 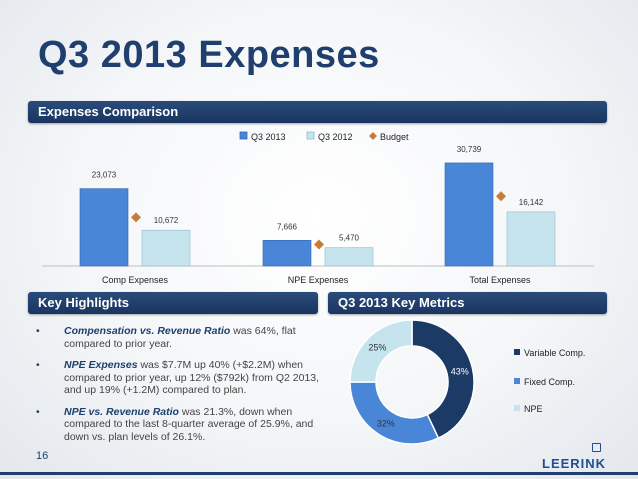 What do you see at coordinates (549, 382) in the screenshot?
I see `donut-legend-label: Fixed Comp.` at bounding box center [549, 382].